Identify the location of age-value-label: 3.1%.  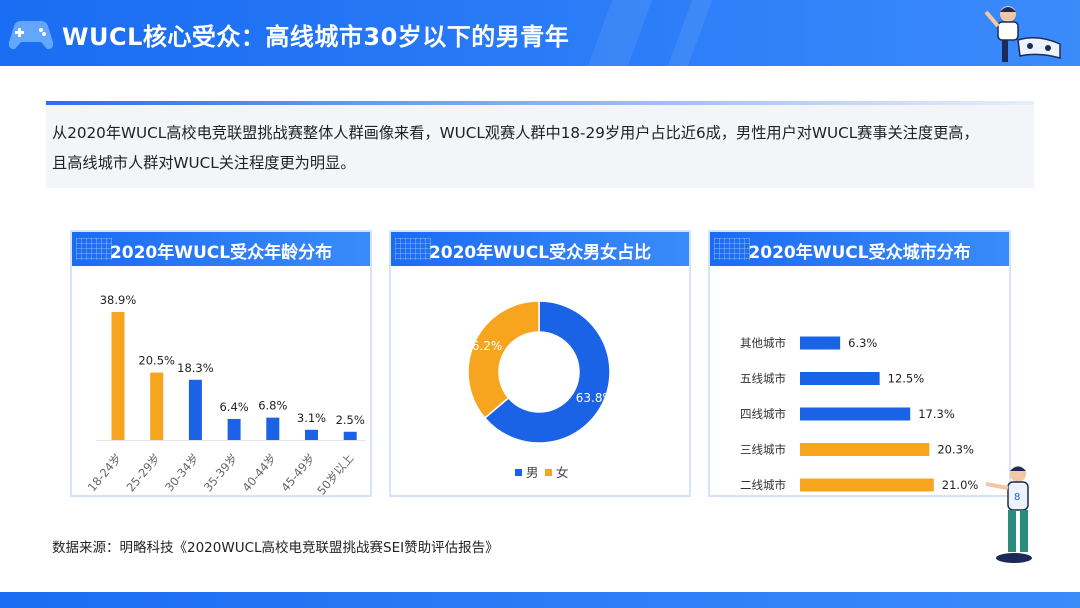
(311, 418).